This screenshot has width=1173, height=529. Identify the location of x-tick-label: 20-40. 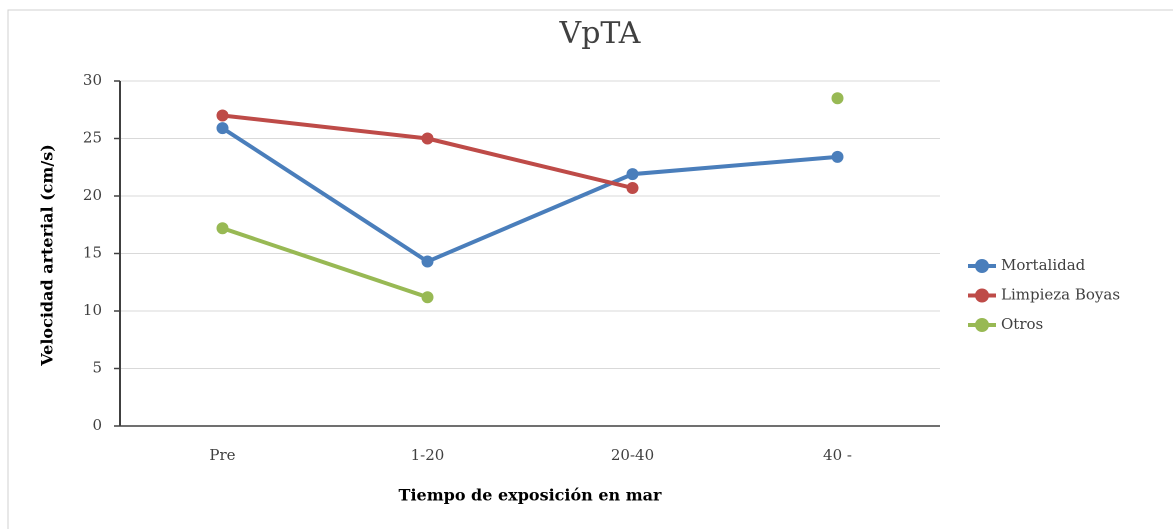
(632, 455).